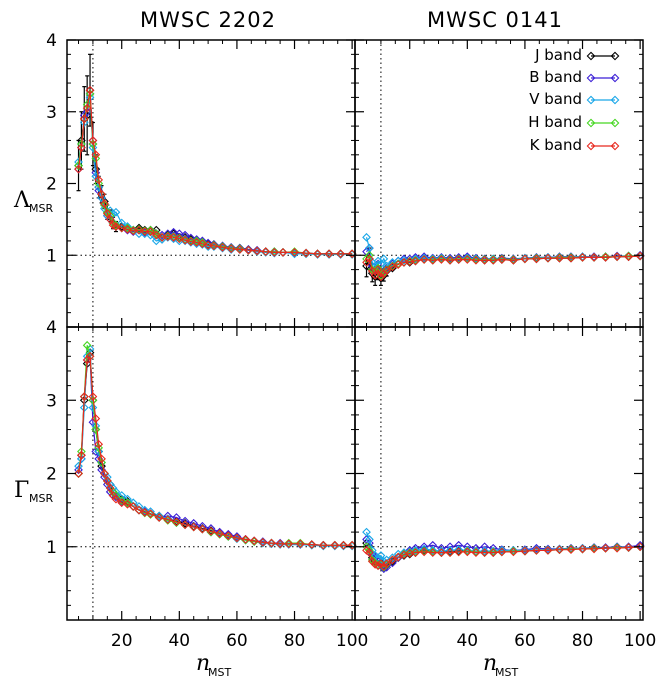  What do you see at coordinates (237, 641) in the screenshot?
I see `x-tick-label: 60` at bounding box center [237, 641].